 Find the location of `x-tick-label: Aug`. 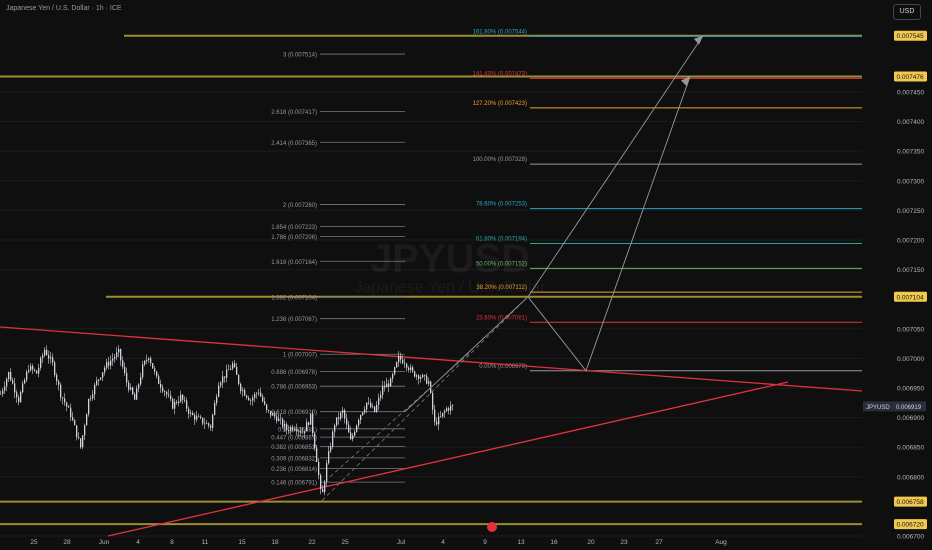

x-tick-label: Aug is located at coordinates (721, 542).